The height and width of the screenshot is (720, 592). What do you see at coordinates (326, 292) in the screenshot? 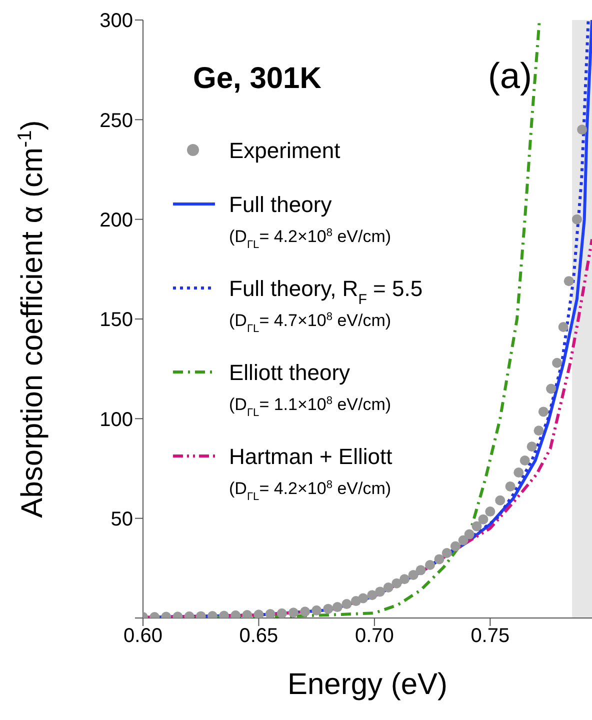
I see `legend-label: Full theory, R$_{F}$ = 5.5` at bounding box center [326, 292].